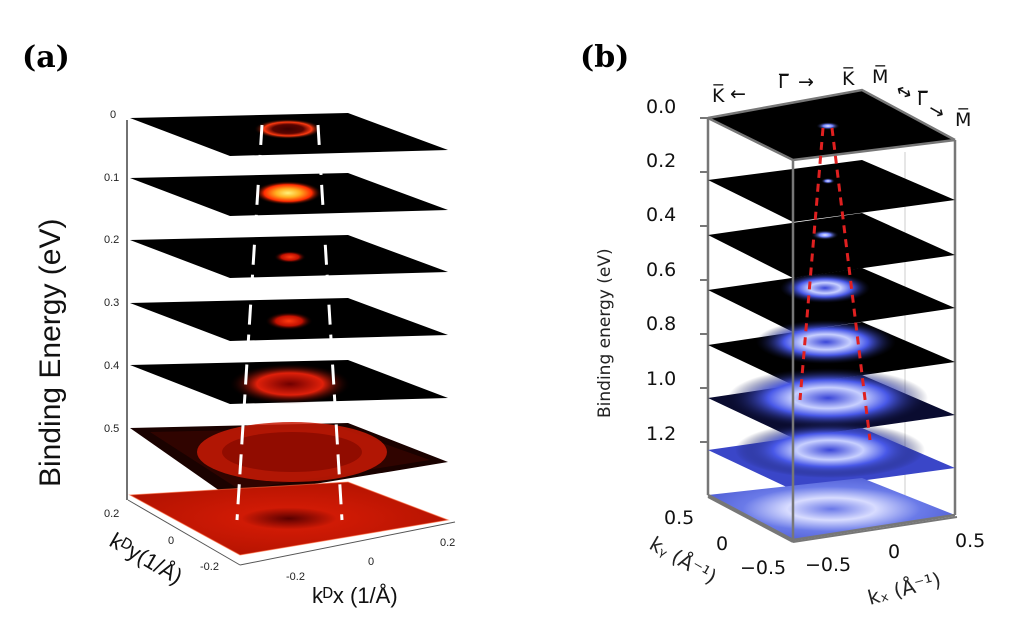  What do you see at coordinates (111, 303) in the screenshot?
I see `panel-a-ytick-3: 0.3` at bounding box center [111, 303].